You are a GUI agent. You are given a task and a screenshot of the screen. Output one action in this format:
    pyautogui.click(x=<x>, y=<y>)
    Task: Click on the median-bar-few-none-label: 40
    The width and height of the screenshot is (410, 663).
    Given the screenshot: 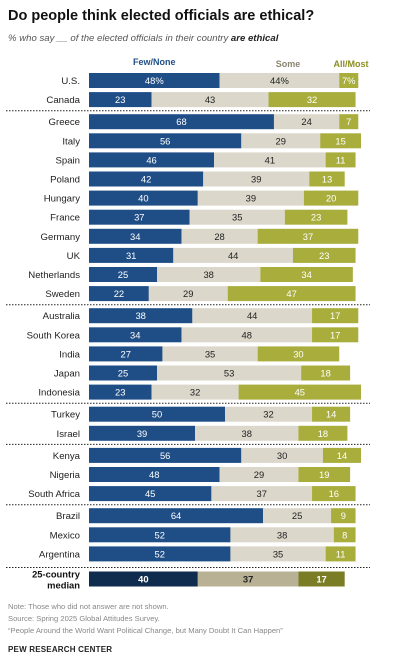 What is the action you would take?
    pyautogui.click(x=143, y=579)
    